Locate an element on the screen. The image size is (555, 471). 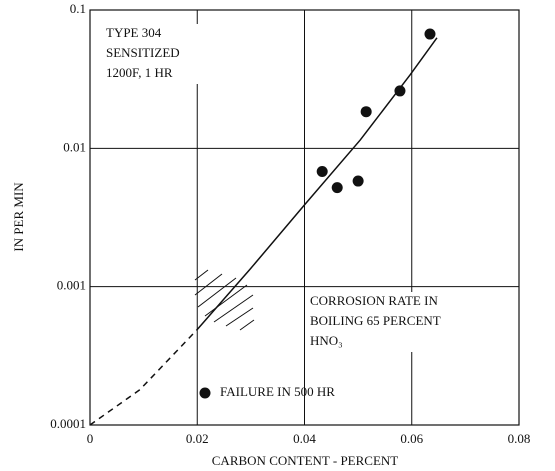
legend-label: FAILURE IN 500 HR is located at coordinates (277, 391).